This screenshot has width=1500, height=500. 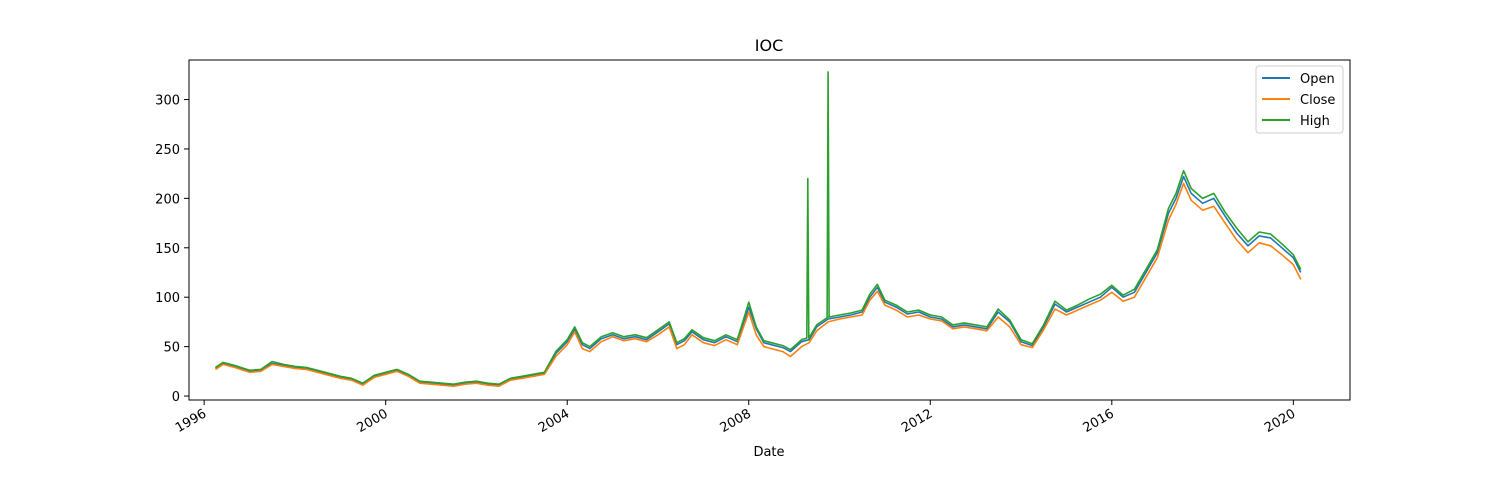 What do you see at coordinates (1317, 79) in the screenshot?
I see `legend-label-open: Open` at bounding box center [1317, 79].